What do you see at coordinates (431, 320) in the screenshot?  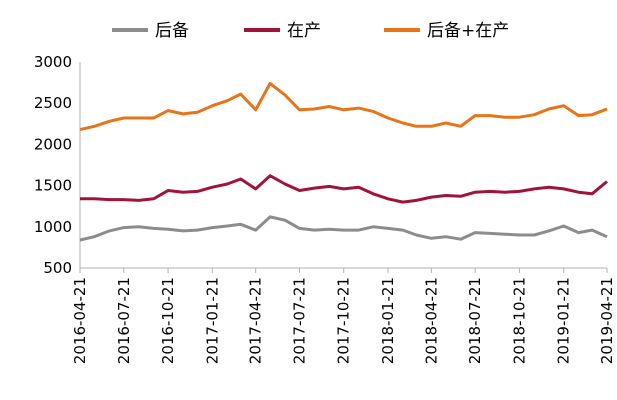 I see `x-tick-label: 2018-04-21` at bounding box center [431, 320].